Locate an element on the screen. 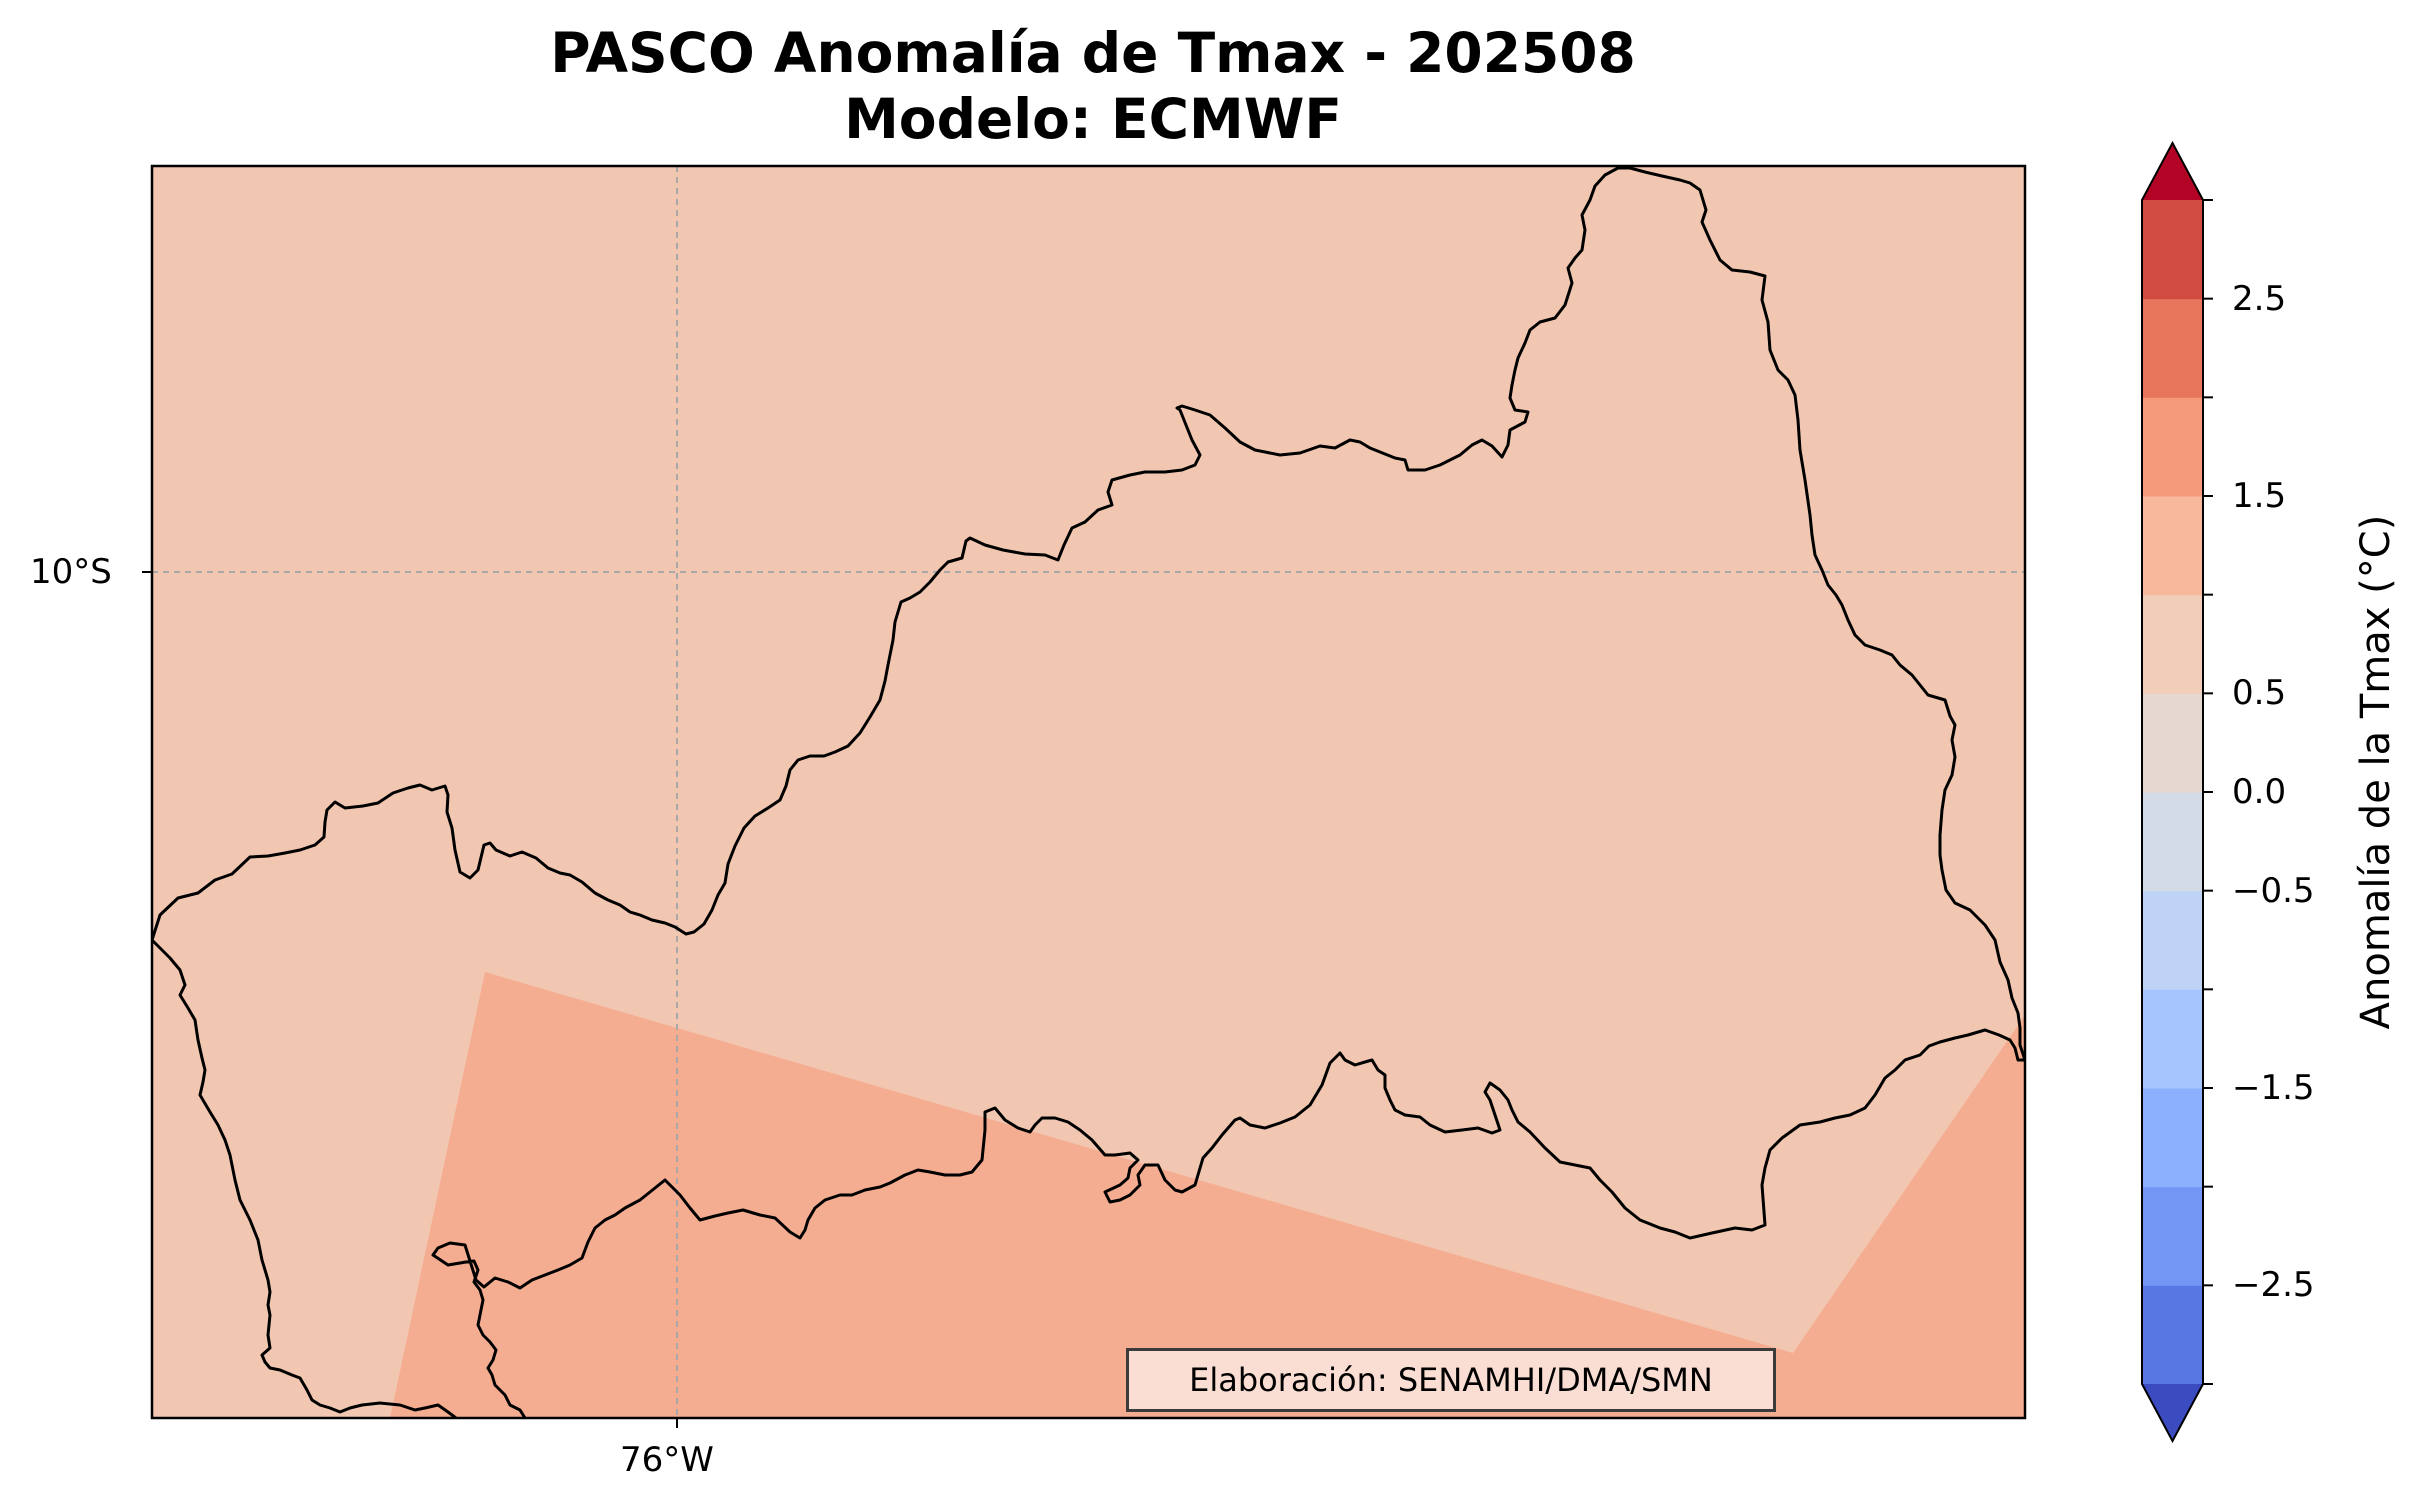 The width and height of the screenshot is (2417, 1500). map-subtitle: Modelo: ECMWF is located at coordinates (1093, 119).